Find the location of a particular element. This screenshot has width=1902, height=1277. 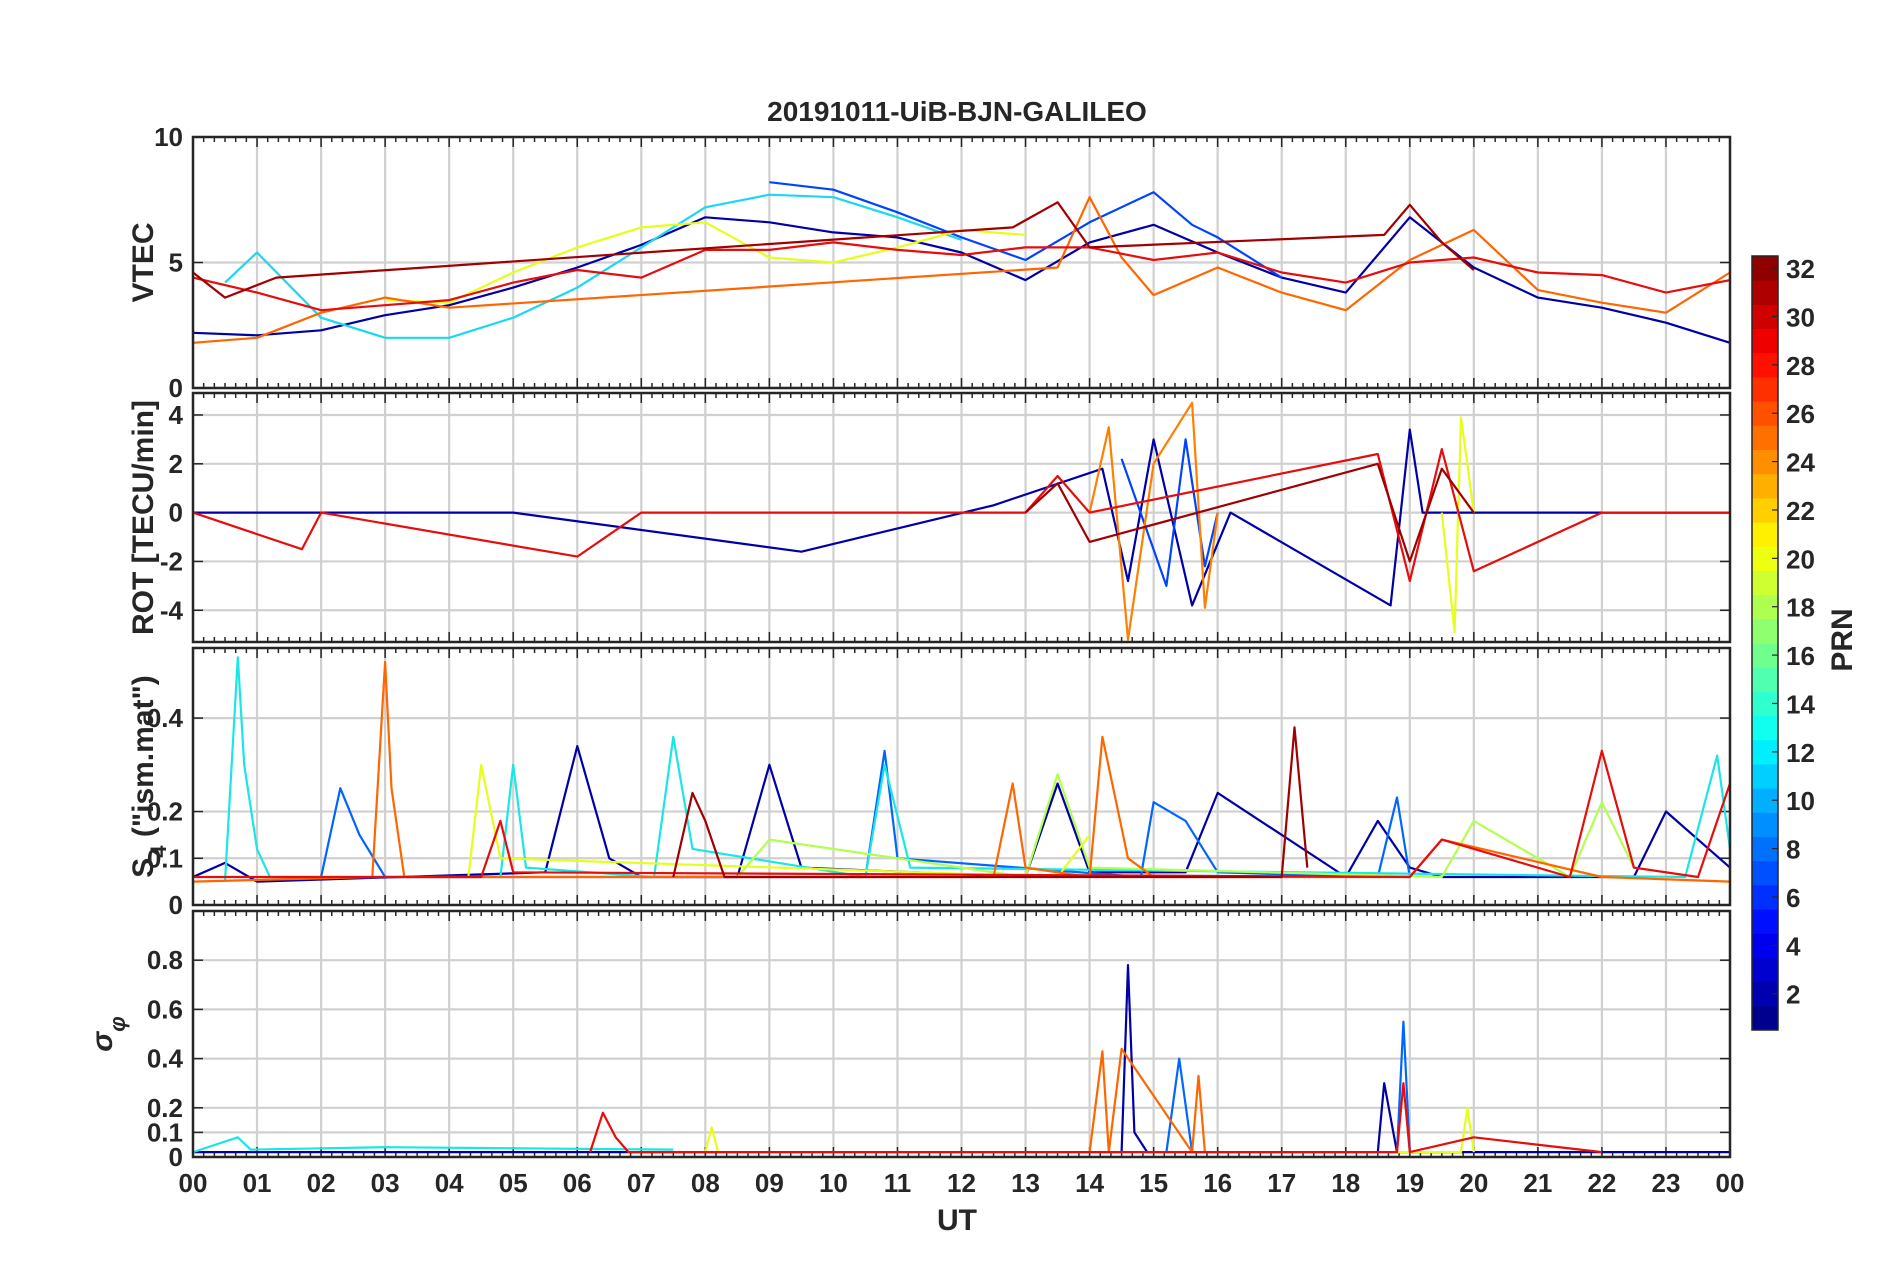

colorbar-tick-label: 10 is located at coordinates (1800, 801).